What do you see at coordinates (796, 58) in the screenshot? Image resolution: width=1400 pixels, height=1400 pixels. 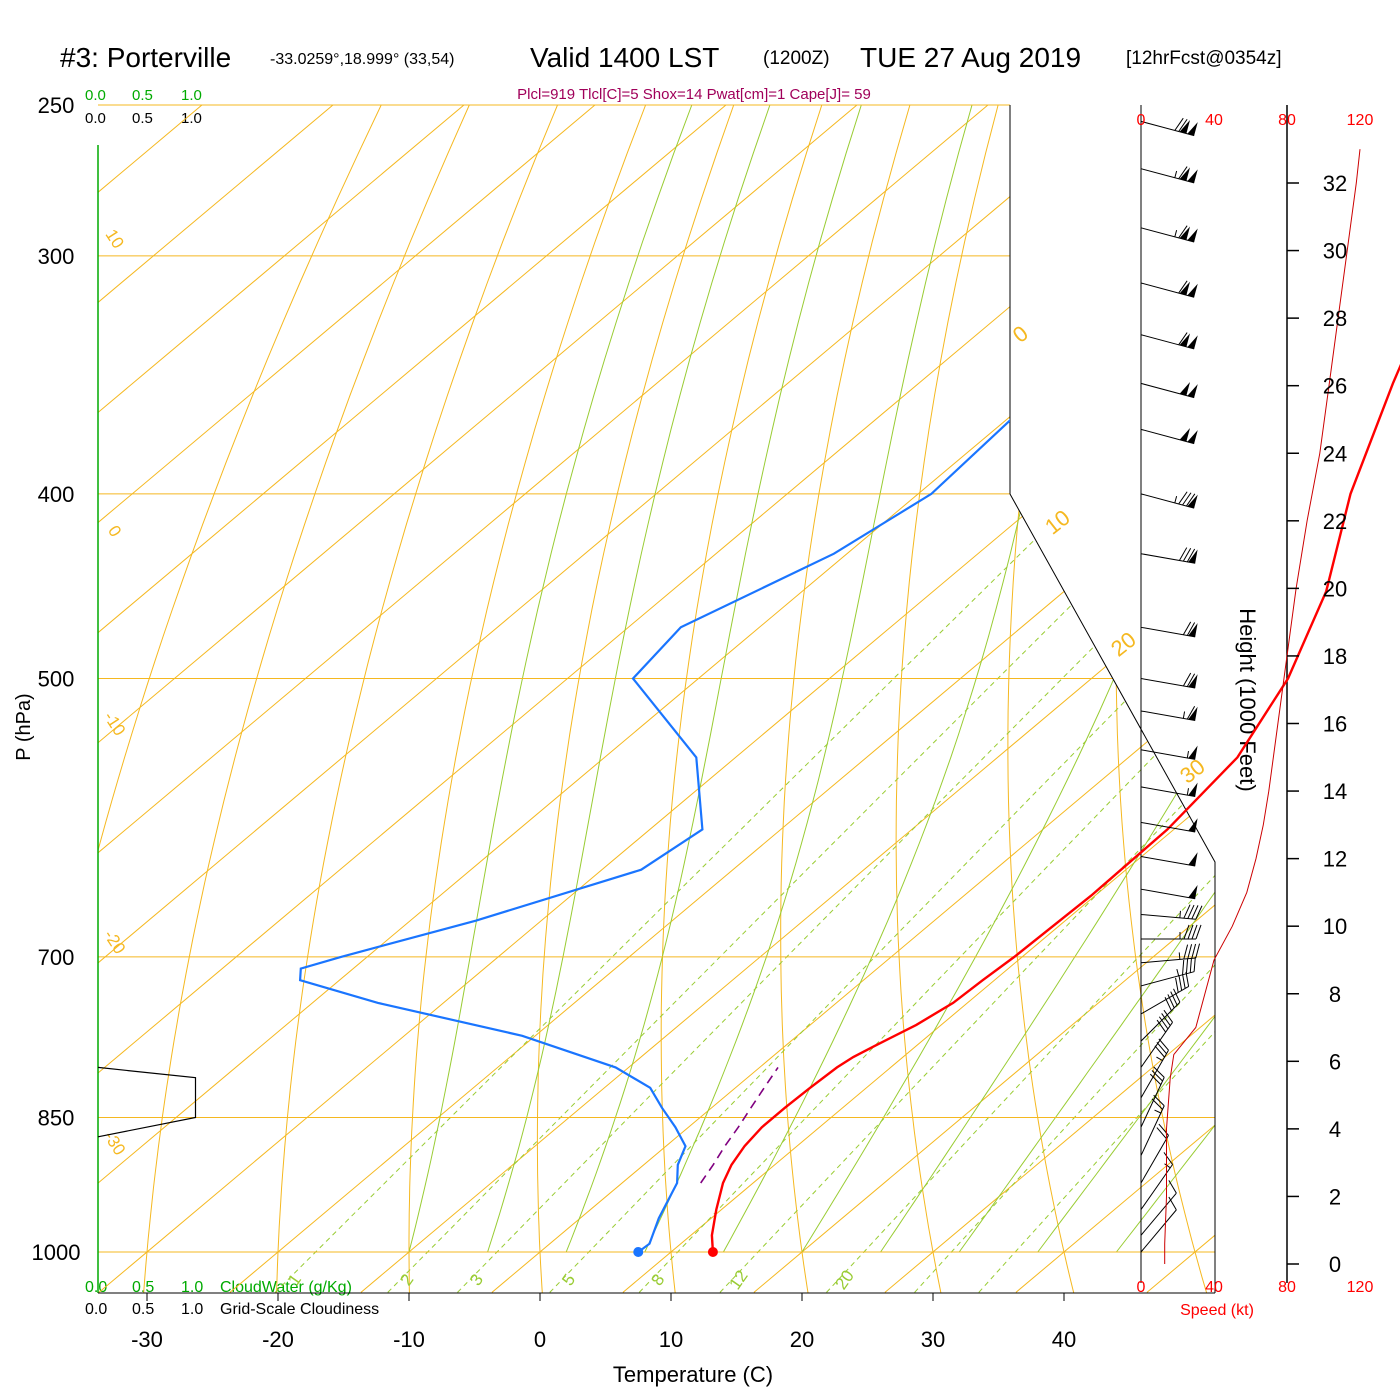 I see `zulu-time: (1200Z)` at bounding box center [796, 58].